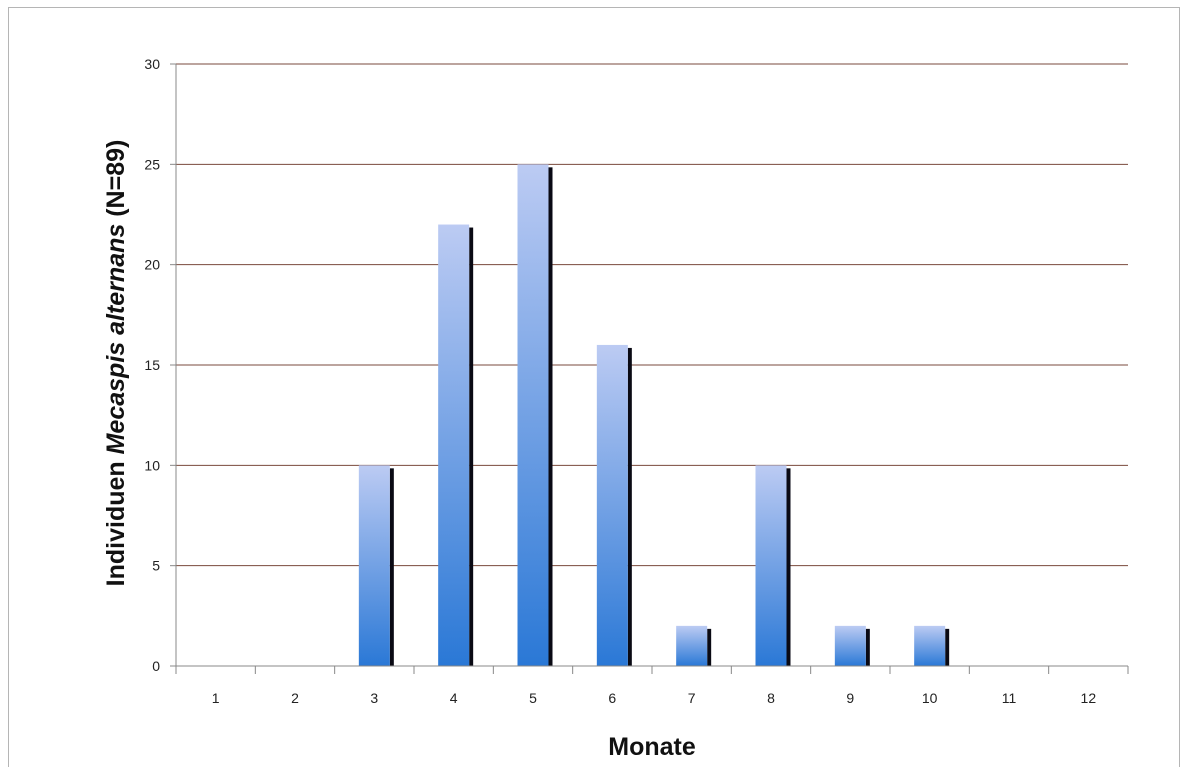 The image size is (1185, 767). Describe the element at coordinates (652, 747) in the screenshot. I see `x-axis-title: Monate` at that location.